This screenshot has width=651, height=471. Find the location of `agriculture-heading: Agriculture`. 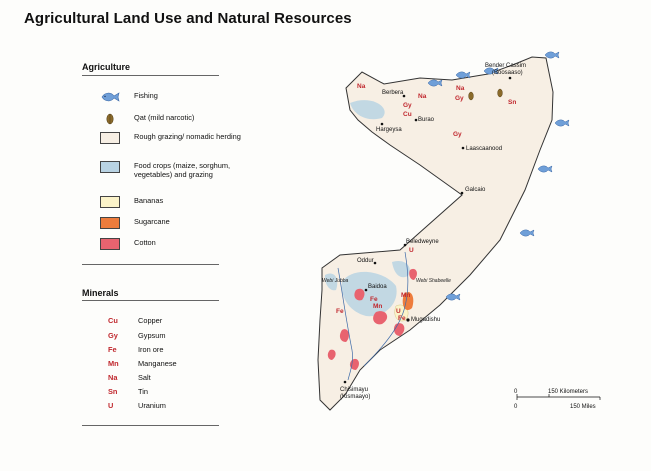

agriculture-heading: Agriculture is located at coordinates (106, 67).